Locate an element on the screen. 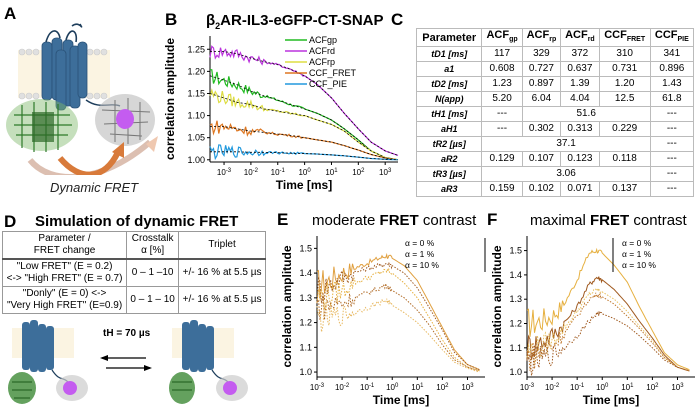 The width and height of the screenshot is (699, 414). y-axis-label: correlation amplitude is located at coordinates (497, 306).